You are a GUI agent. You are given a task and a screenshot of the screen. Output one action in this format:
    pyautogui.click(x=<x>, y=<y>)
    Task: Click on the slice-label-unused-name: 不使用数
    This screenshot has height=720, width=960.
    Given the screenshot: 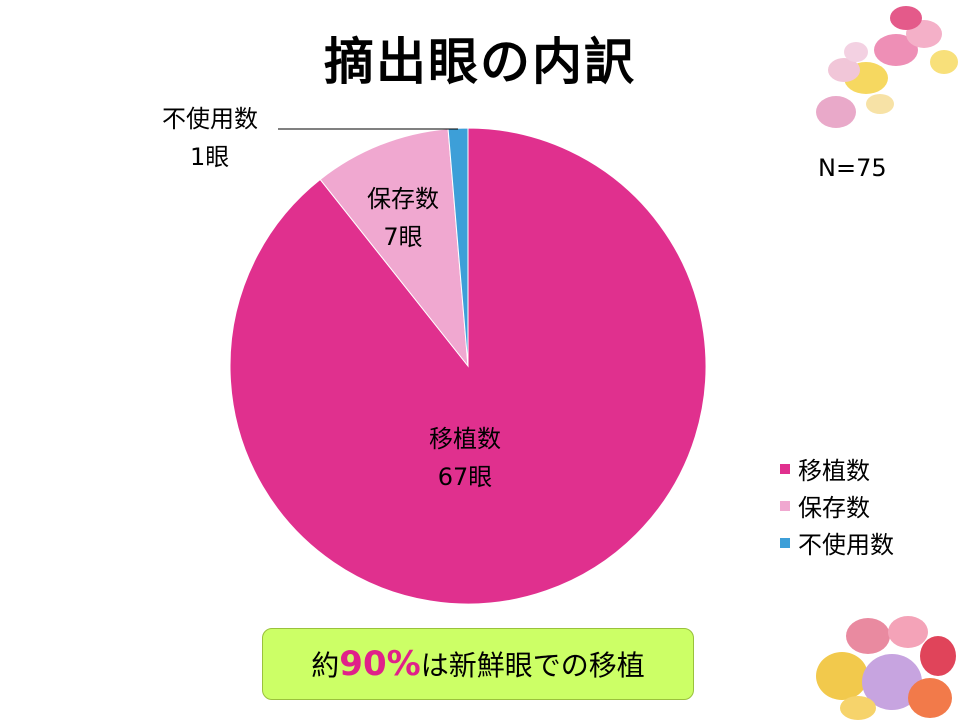 What is the action you would take?
    pyautogui.click(x=210, y=119)
    